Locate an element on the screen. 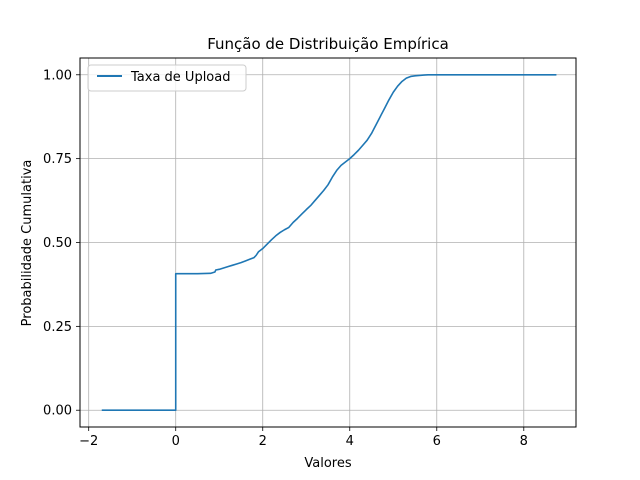 The image size is (640, 480). y-tick-label: 0.00 is located at coordinates (57, 411).